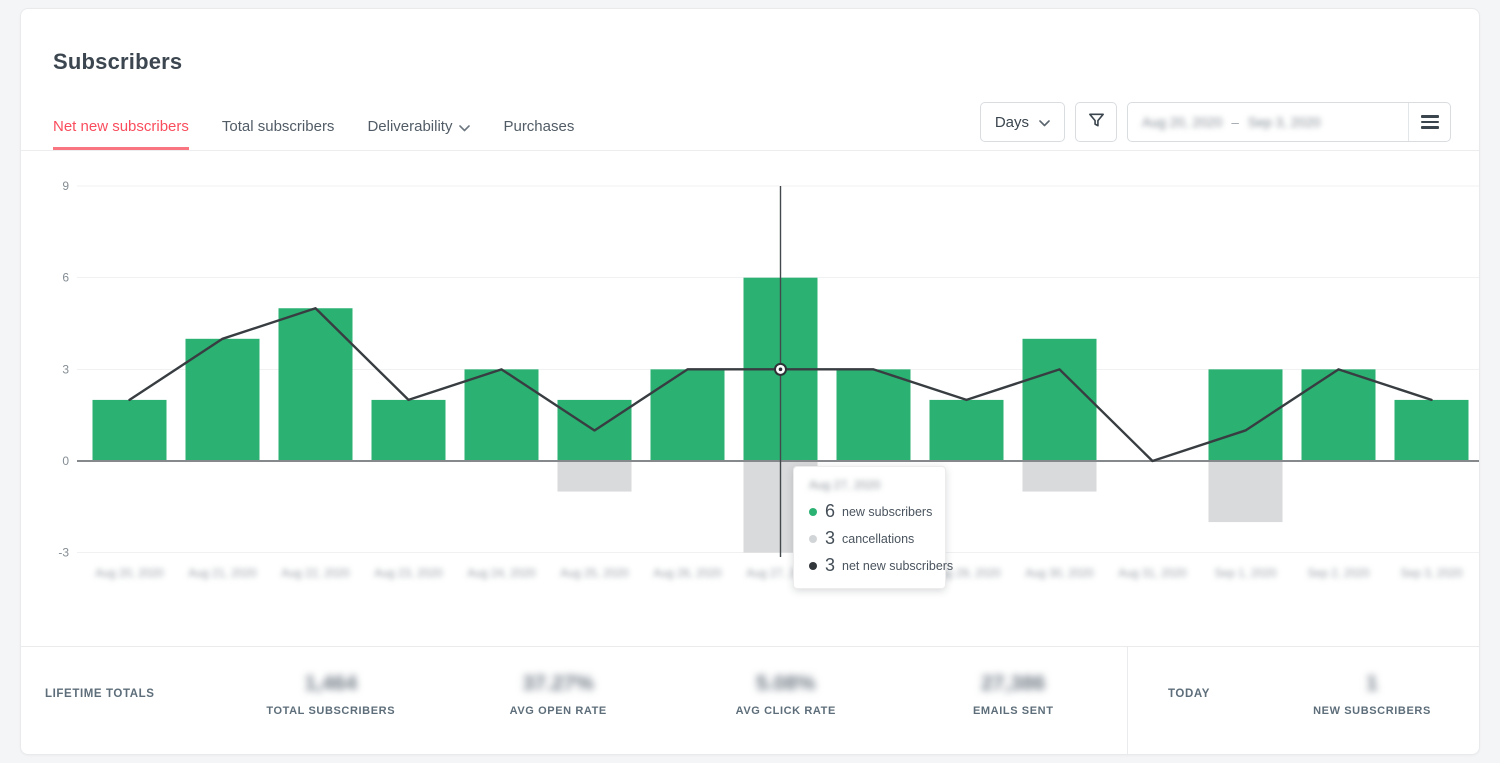  I want to click on stat-emails-sent: 27,386 EMAILS SENT, so click(1014, 693).